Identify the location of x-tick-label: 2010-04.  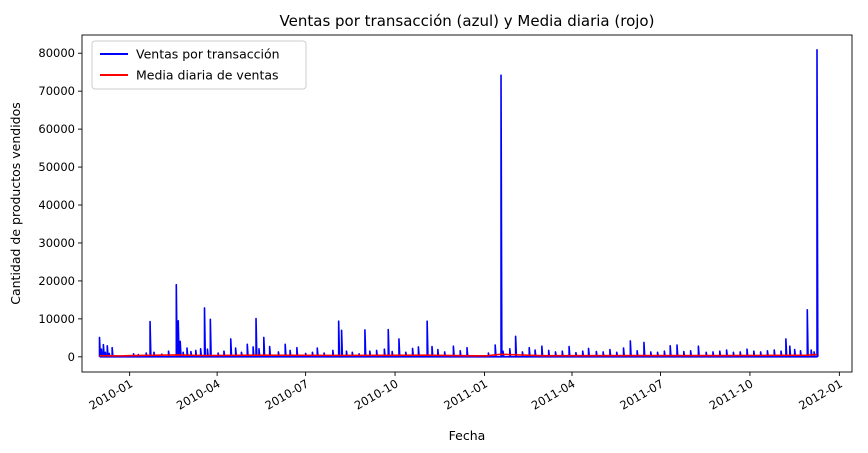
(198, 394).